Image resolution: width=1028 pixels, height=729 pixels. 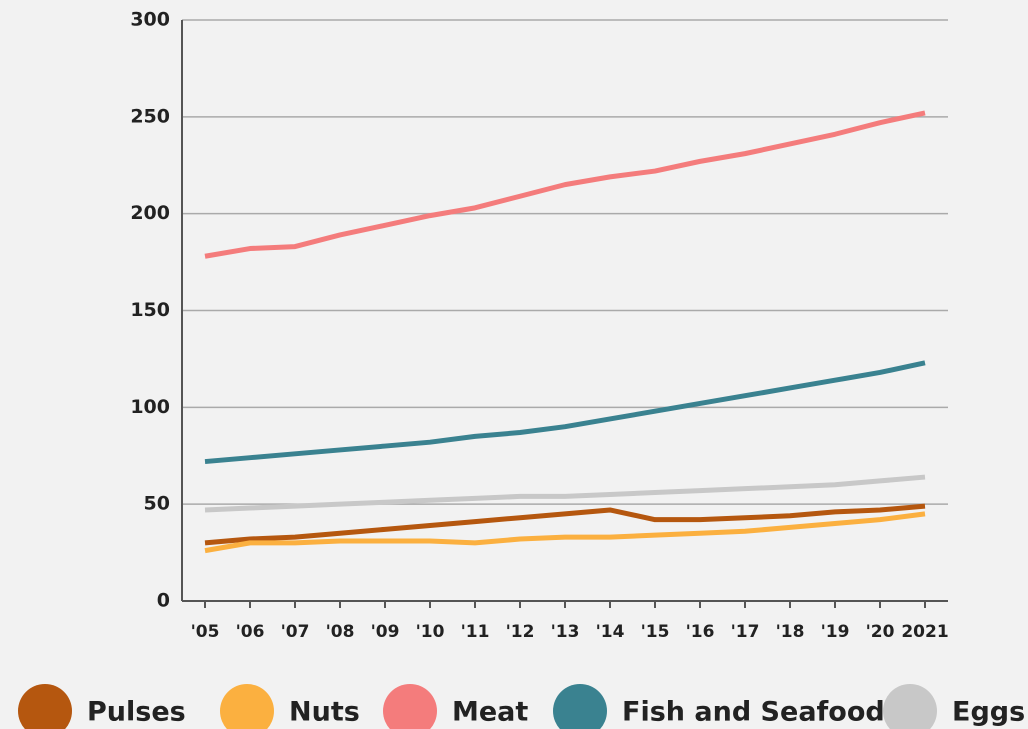 What do you see at coordinates (520, 632) in the screenshot?
I see `x-tick-label: '12` at bounding box center [520, 632].